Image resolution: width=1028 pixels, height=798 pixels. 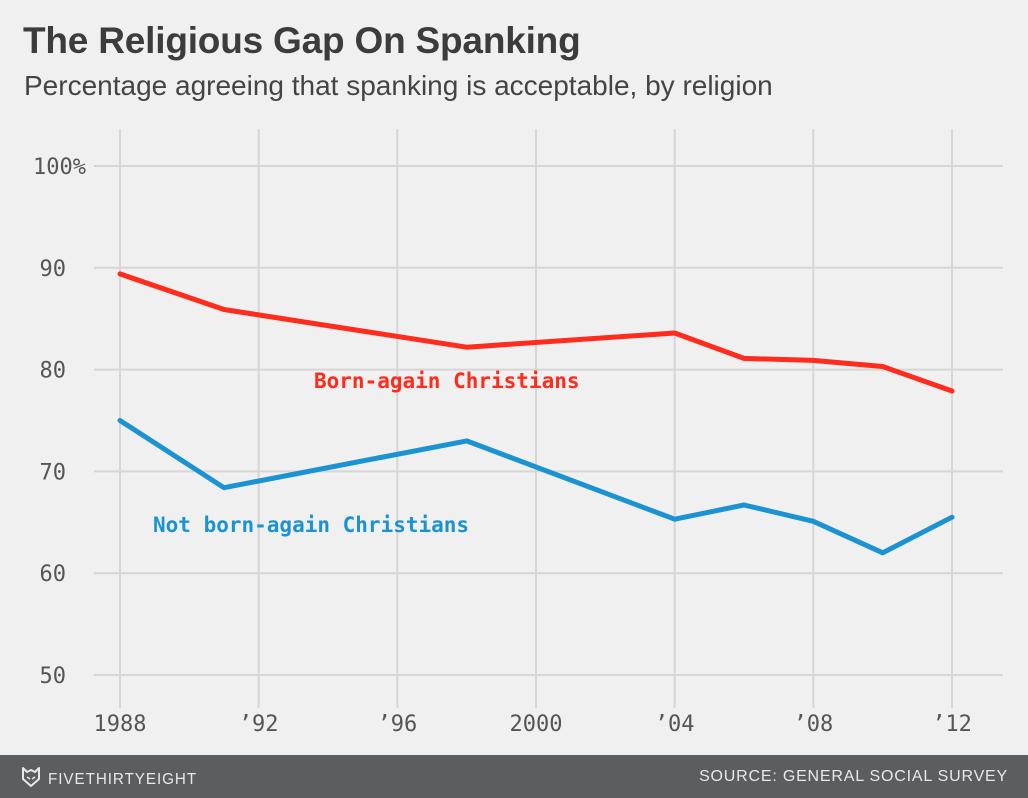 I want to click on y-tick-label: 100%, so click(x=59, y=167).